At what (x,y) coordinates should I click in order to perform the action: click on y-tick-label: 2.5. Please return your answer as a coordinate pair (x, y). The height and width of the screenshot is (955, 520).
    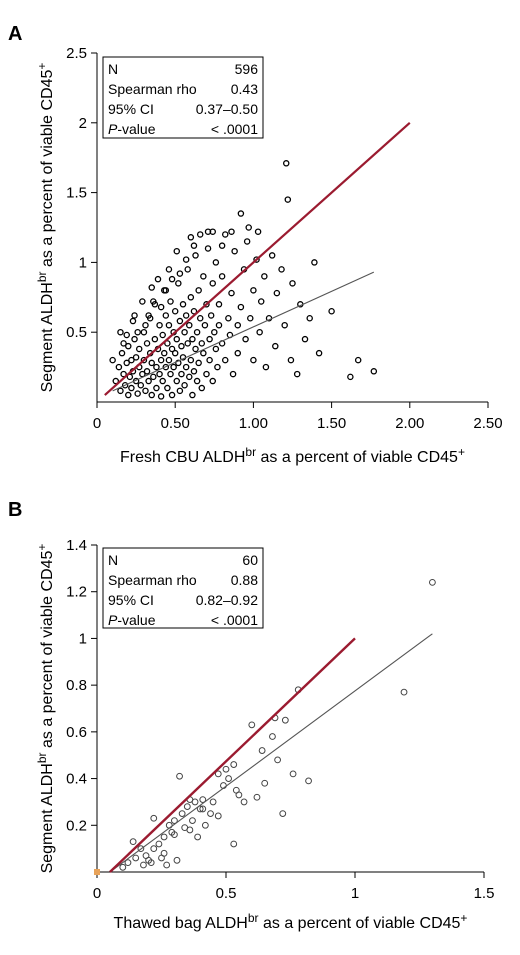
    Looking at the image, I should click on (76, 53).